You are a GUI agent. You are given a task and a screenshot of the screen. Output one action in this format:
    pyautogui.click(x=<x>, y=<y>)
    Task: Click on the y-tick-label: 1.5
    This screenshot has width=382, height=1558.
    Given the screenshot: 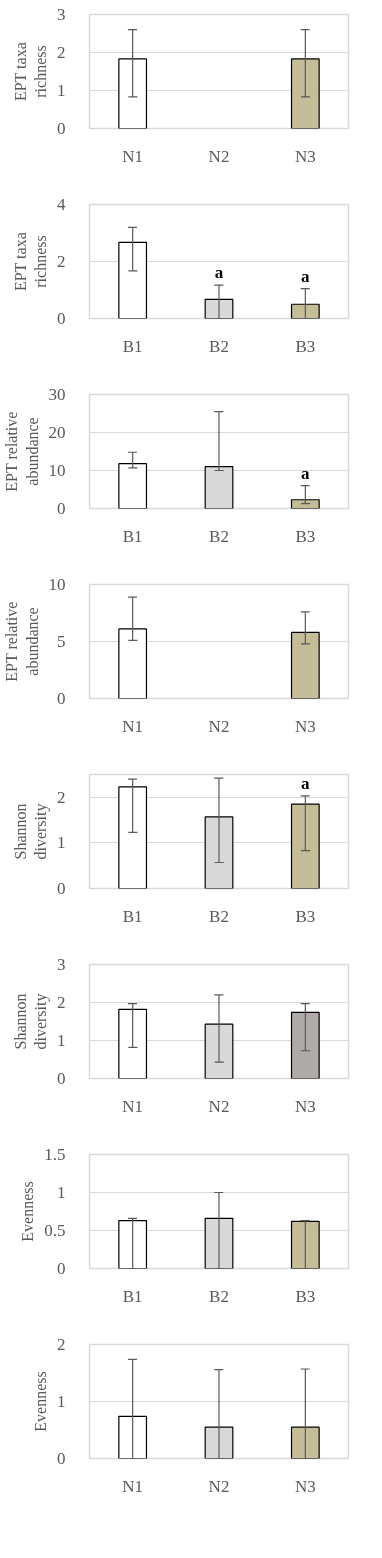 What is the action you would take?
    pyautogui.click(x=55, y=1154)
    